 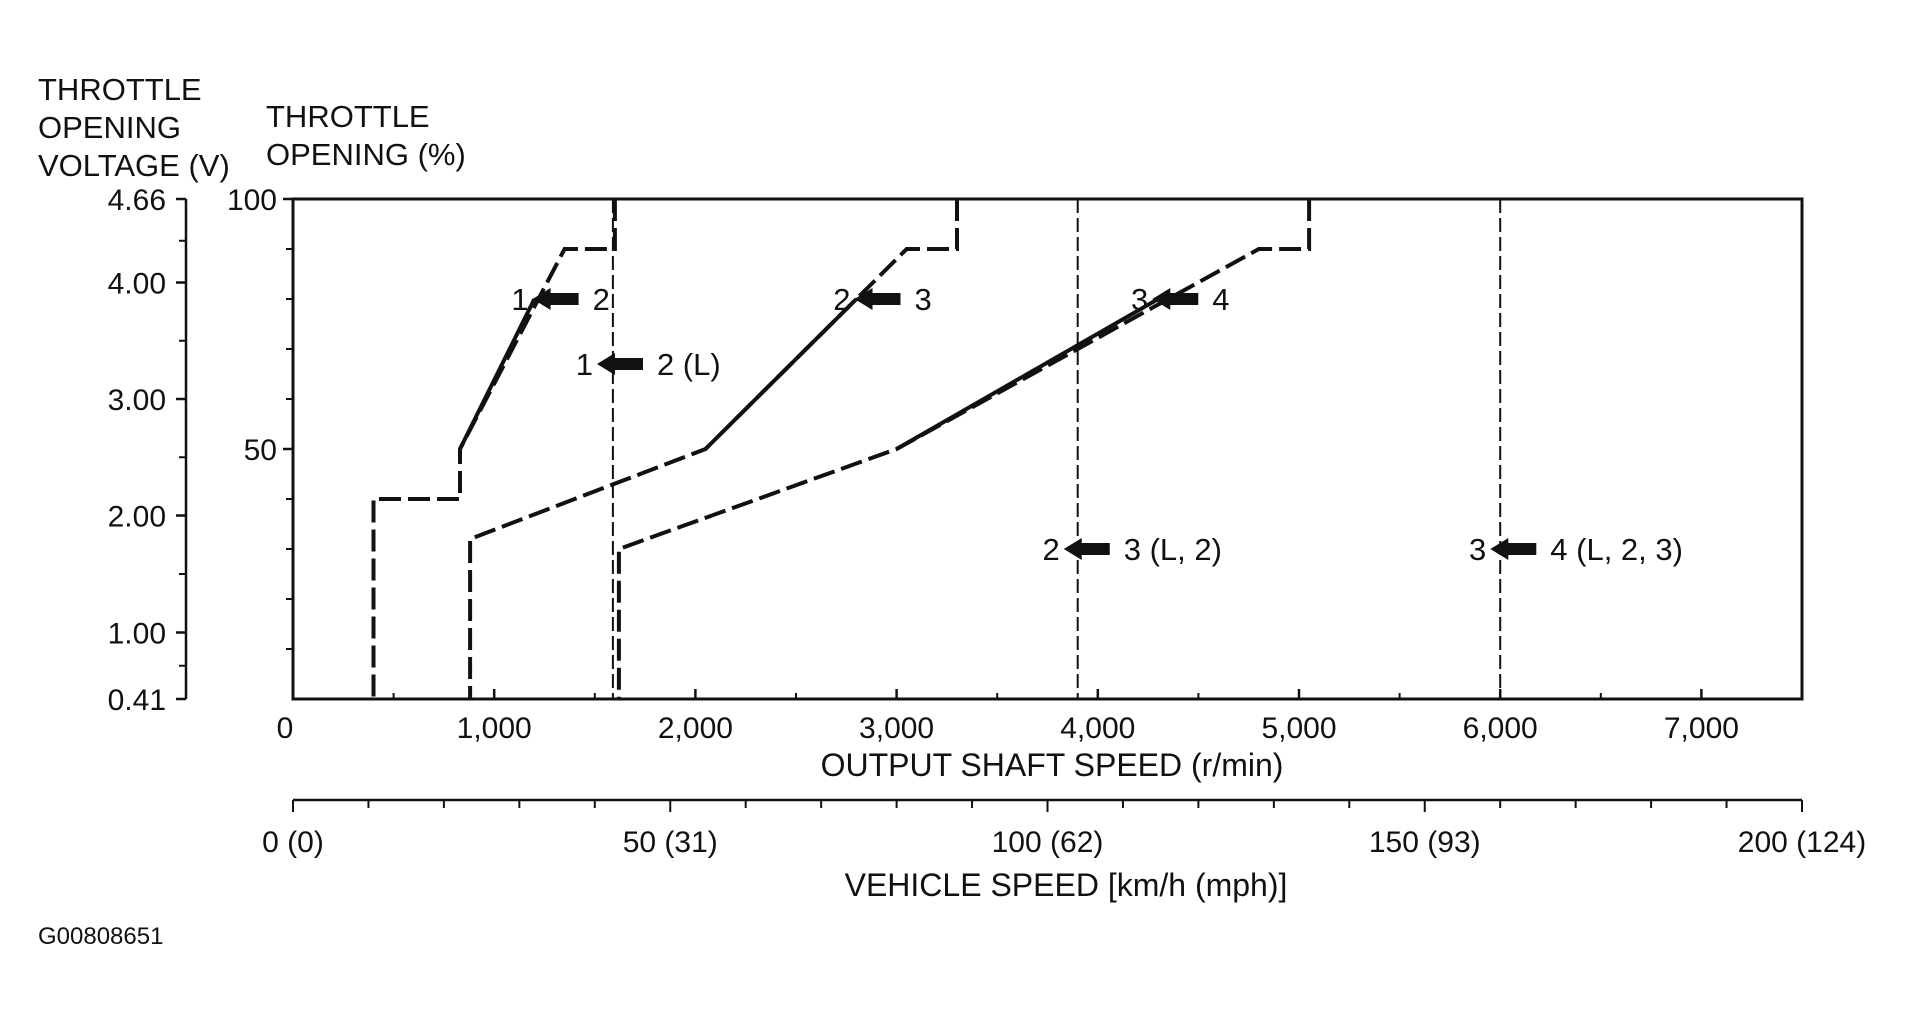 I want to click on x-tick-label: 1,000, so click(x=494, y=728).